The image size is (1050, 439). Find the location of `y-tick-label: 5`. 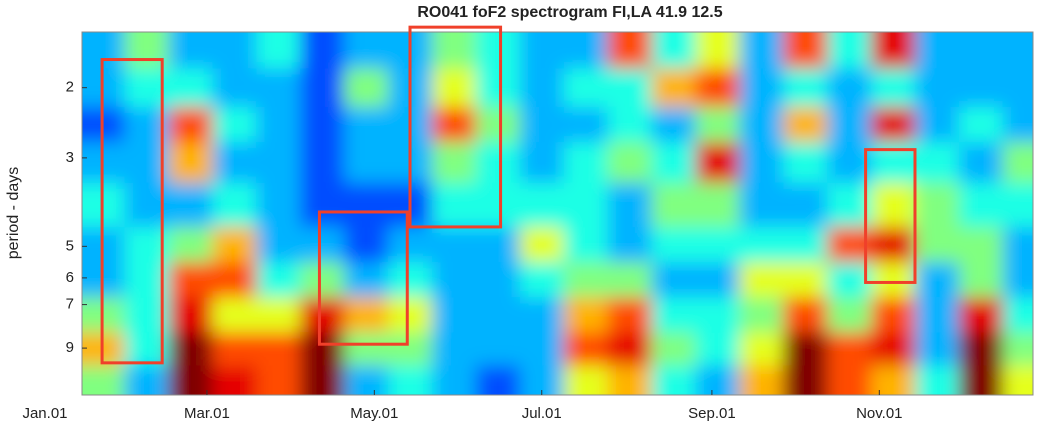

y-tick-label: 5 is located at coordinates (70, 245).